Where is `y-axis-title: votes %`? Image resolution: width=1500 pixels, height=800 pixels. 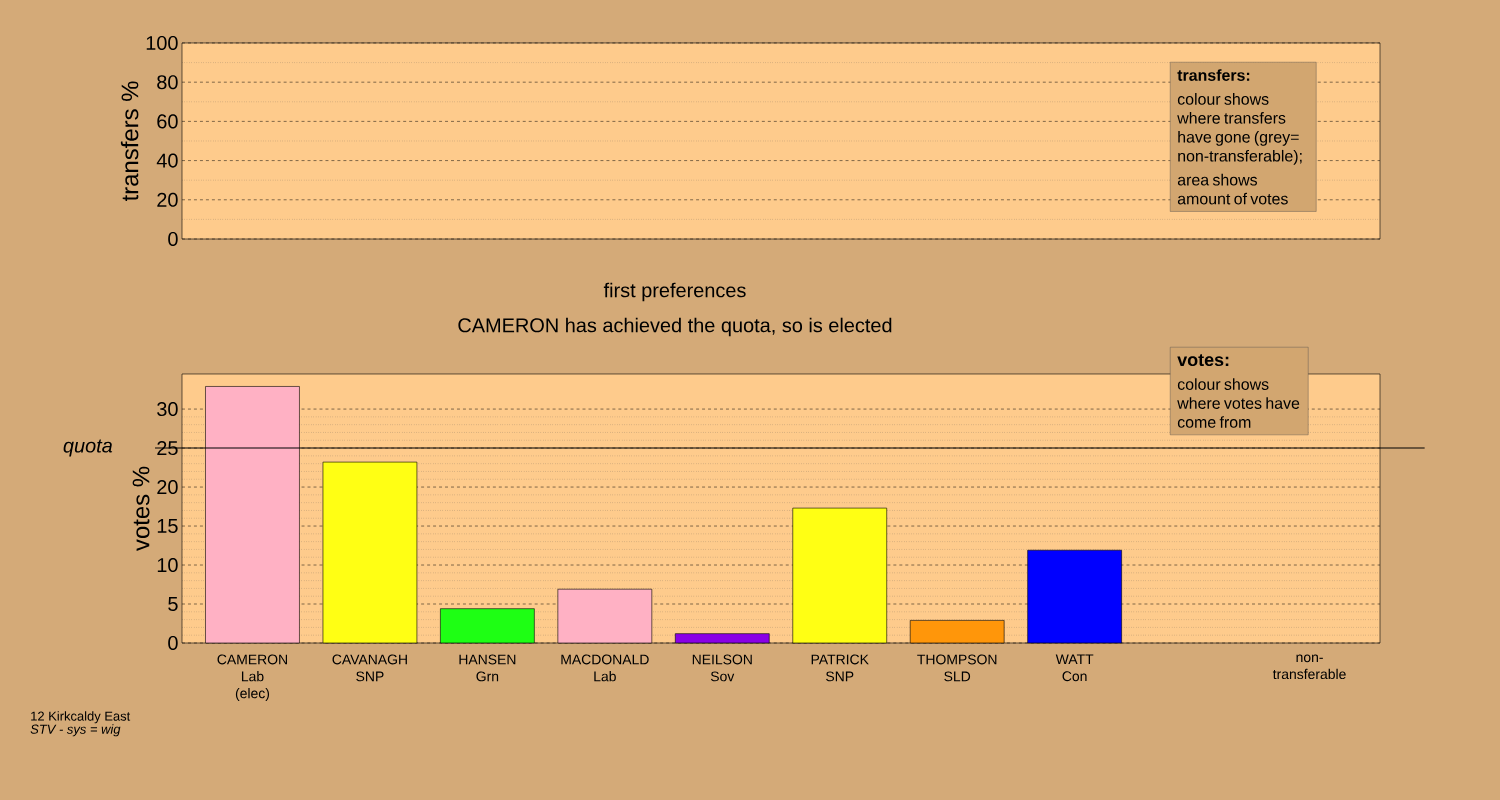
y-axis-title: votes % is located at coordinates (141, 508).